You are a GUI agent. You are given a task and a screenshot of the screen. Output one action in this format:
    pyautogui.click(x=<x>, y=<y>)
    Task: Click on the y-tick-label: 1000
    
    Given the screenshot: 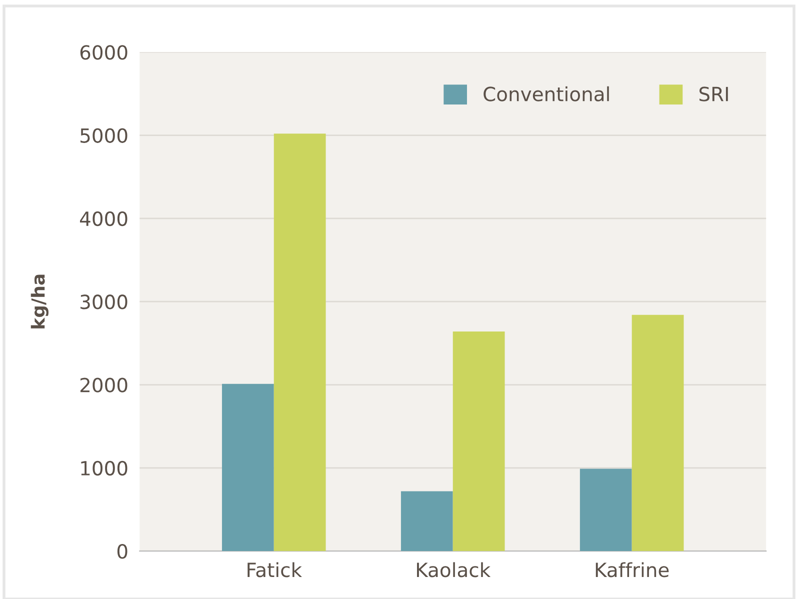 What is the action you would take?
    pyautogui.click(x=104, y=468)
    